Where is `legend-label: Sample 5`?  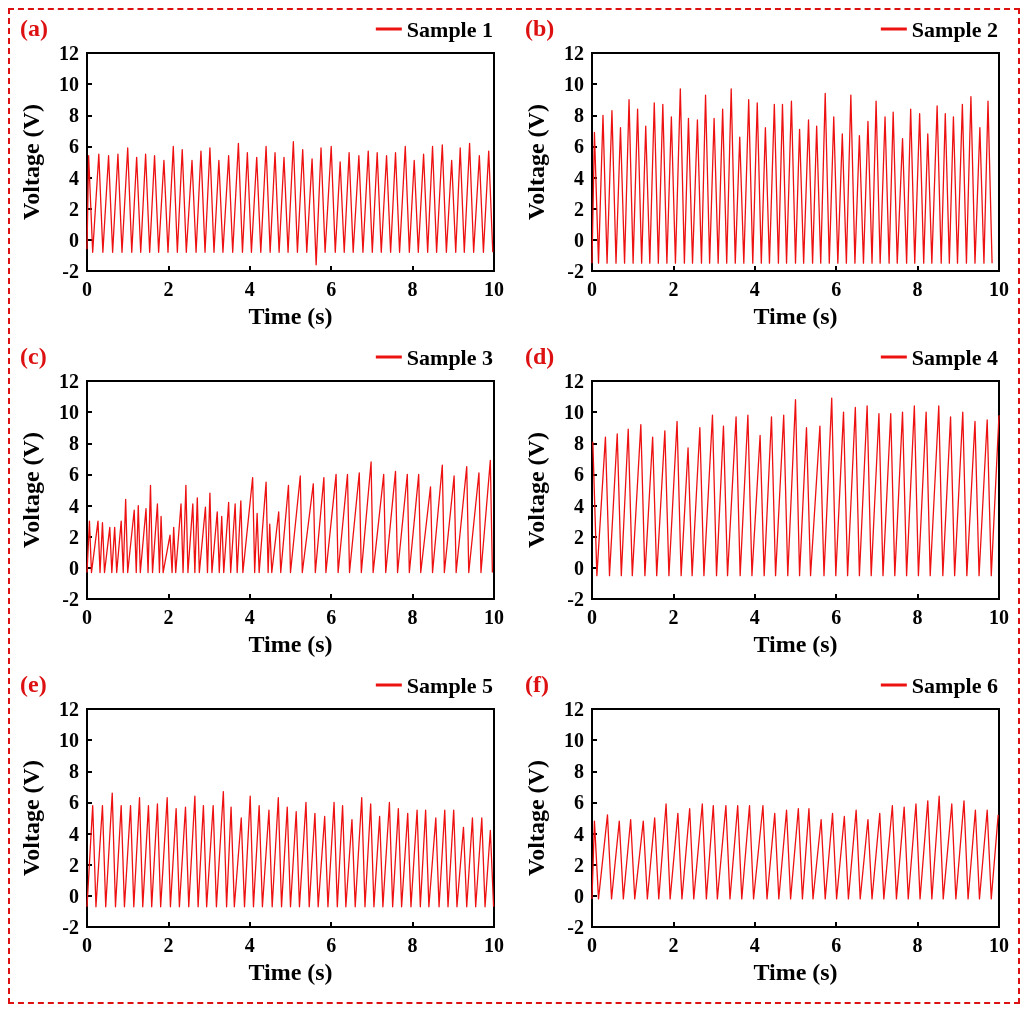 legend-label: Sample 5 is located at coordinates (450, 685).